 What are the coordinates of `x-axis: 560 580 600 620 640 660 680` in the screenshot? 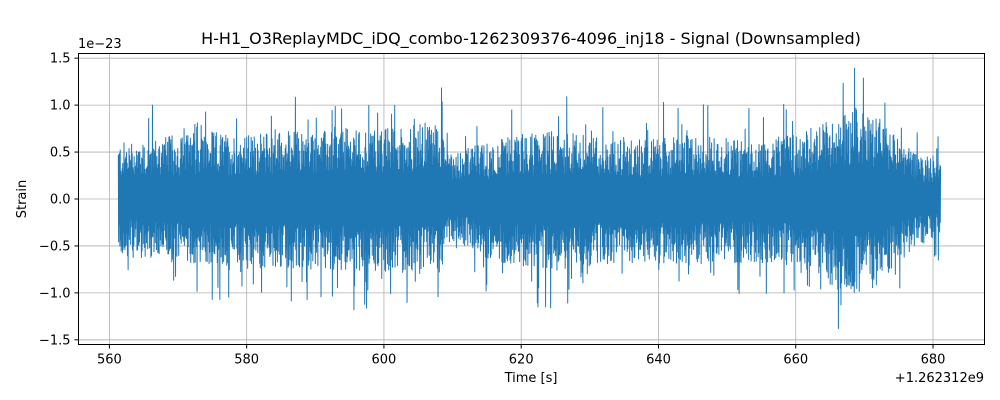 It's located at (521, 356).